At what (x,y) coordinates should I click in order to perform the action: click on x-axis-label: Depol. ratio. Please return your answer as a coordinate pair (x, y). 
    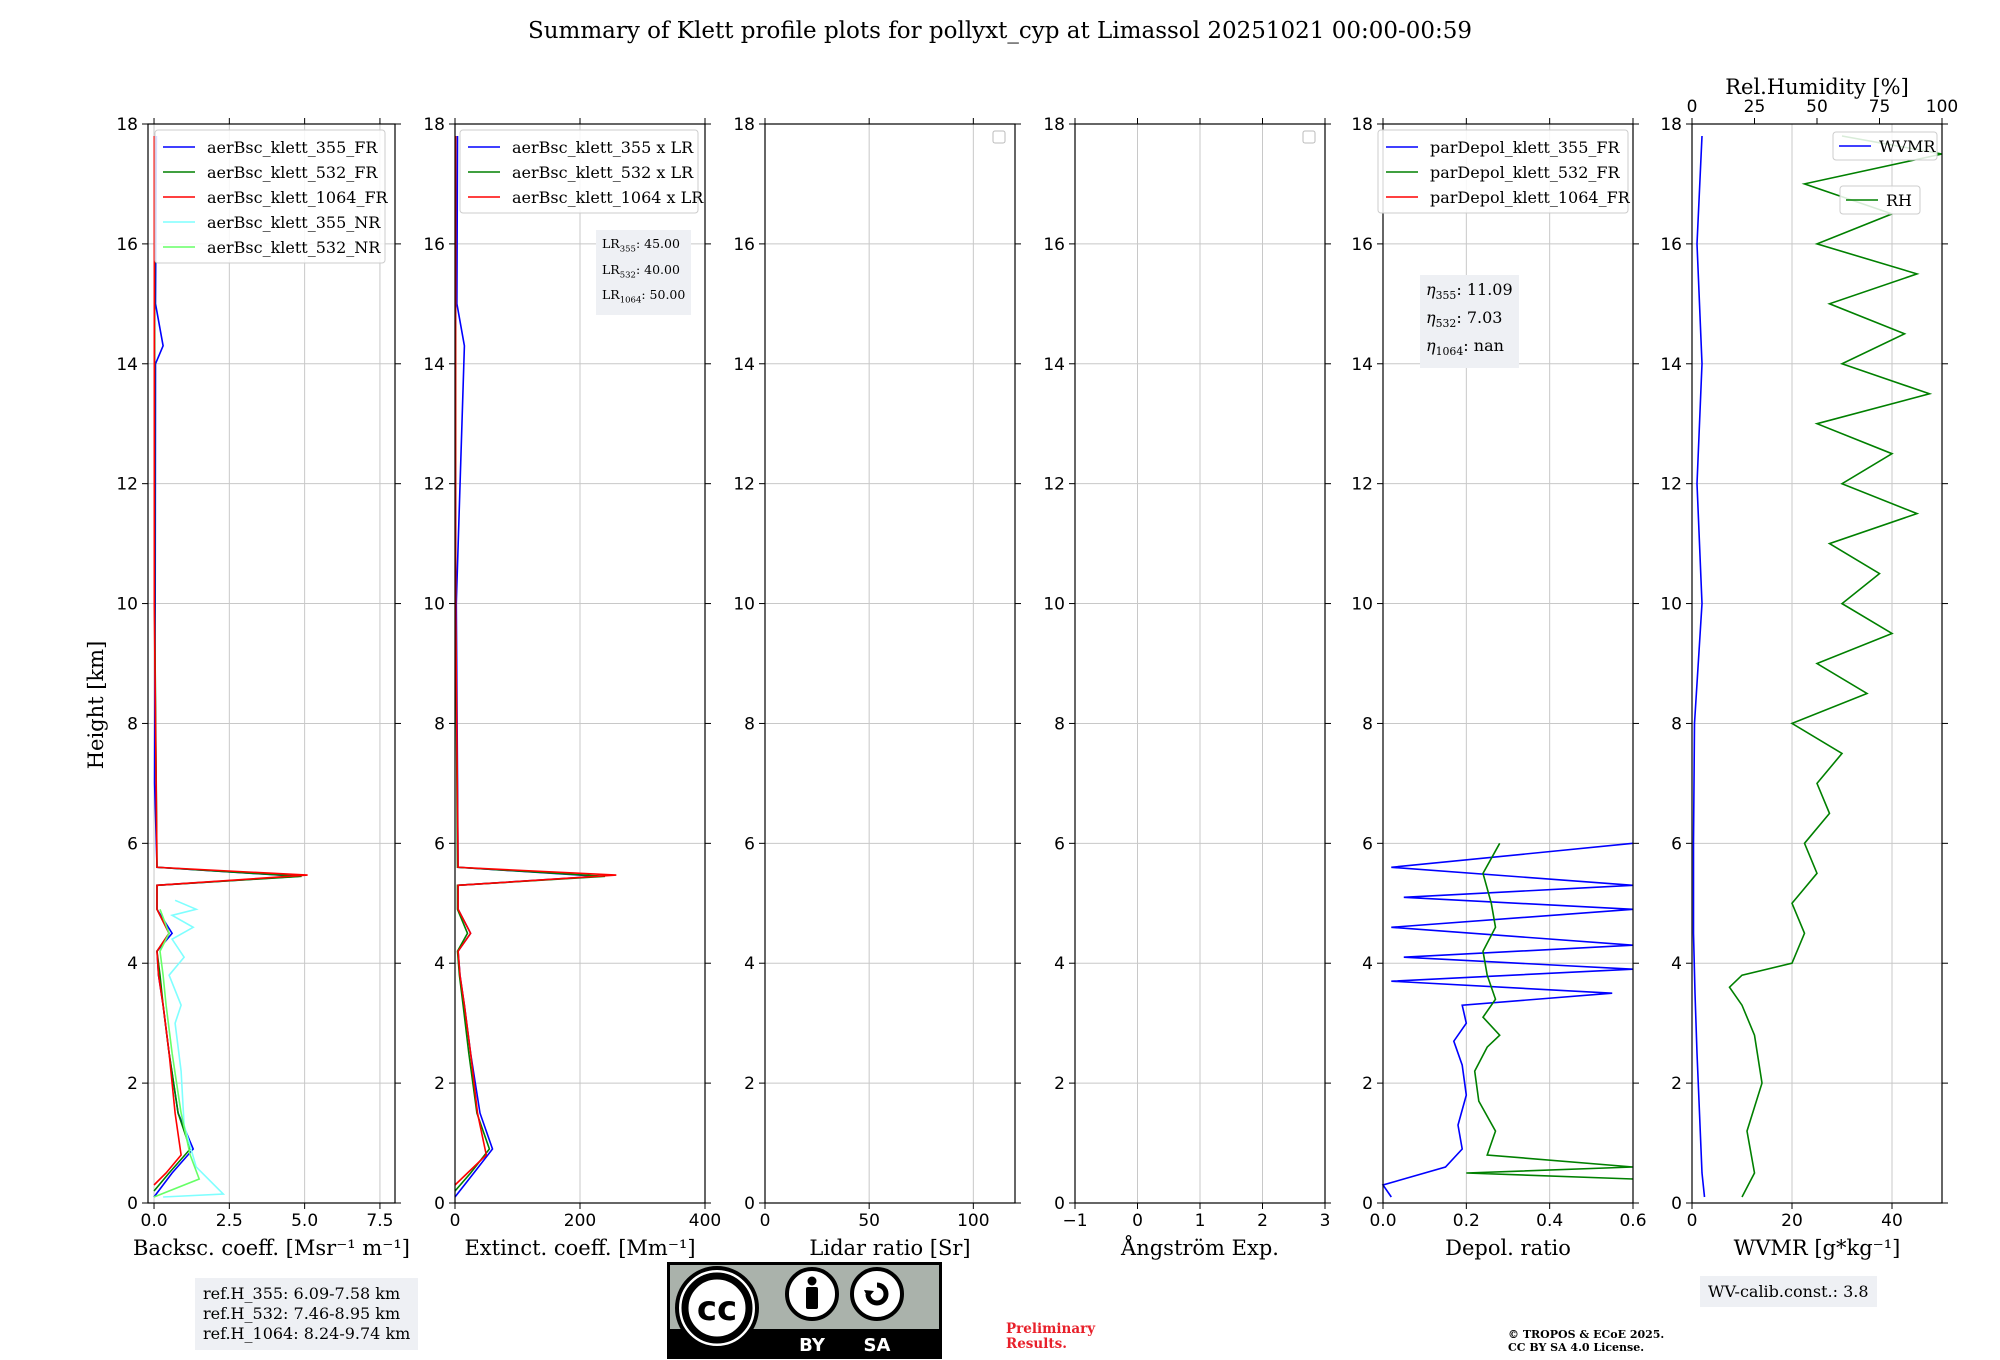
    Looking at the image, I should click on (1508, 1248).